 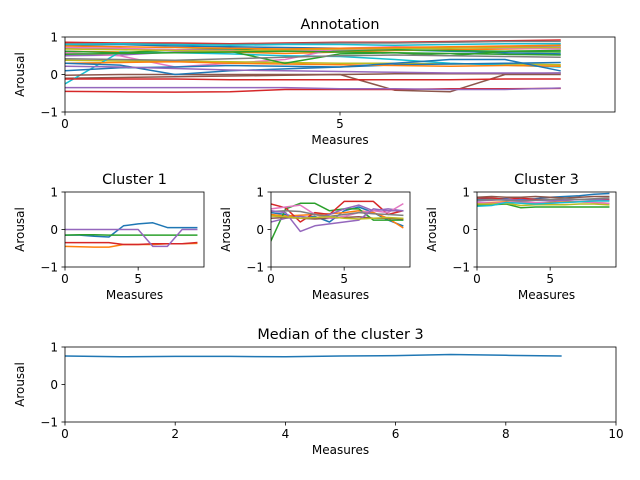 I want to click on x-tick-label: 8, so click(x=506, y=434).